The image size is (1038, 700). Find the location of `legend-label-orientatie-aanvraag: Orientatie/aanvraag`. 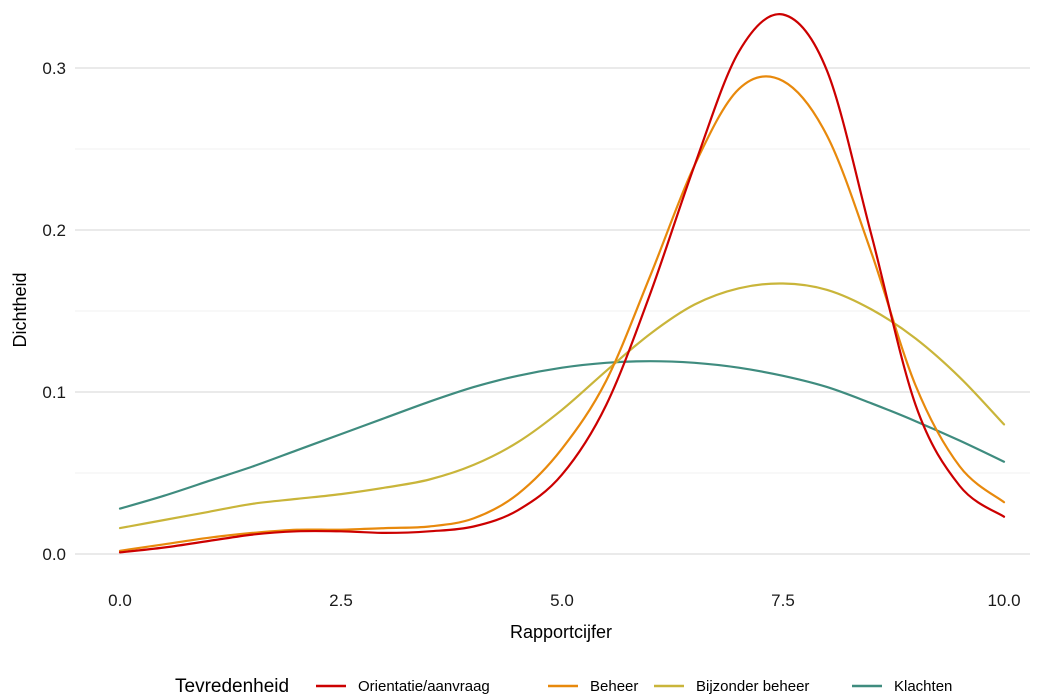

legend-label-orientatie-aanvraag: Orientatie/aanvraag is located at coordinates (424, 686).